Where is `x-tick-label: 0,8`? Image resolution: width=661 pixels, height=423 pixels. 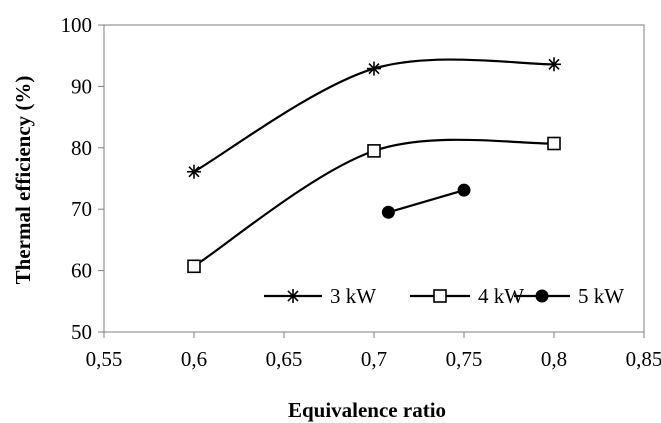 x-tick-label: 0,8 is located at coordinates (554, 359).